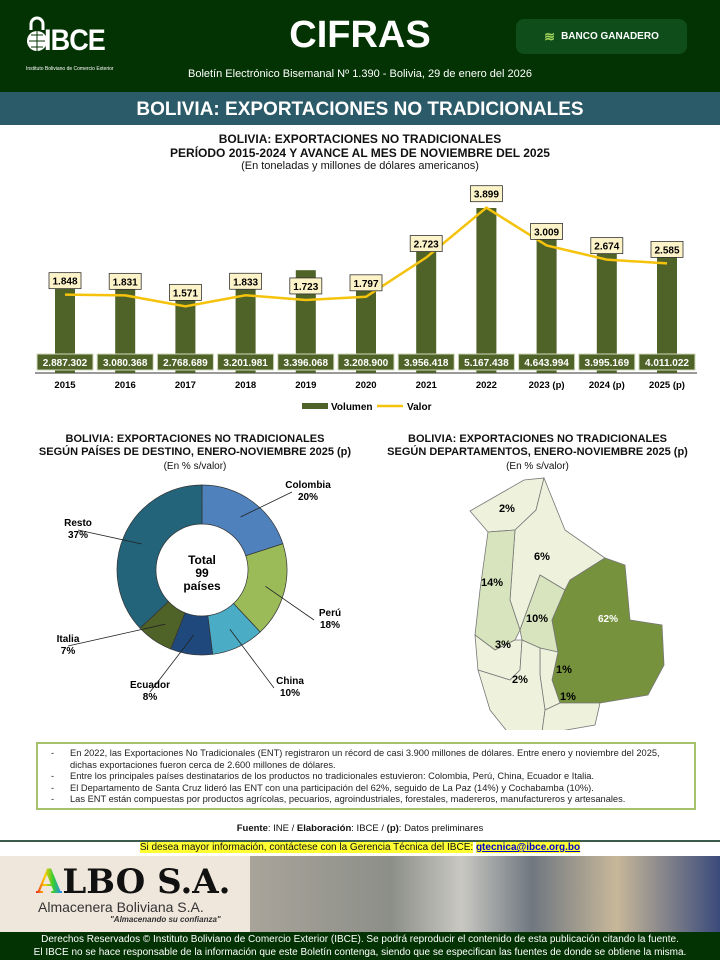 The height and width of the screenshot is (960, 720). I want to click on slice-label: Ecuador, so click(150, 685).